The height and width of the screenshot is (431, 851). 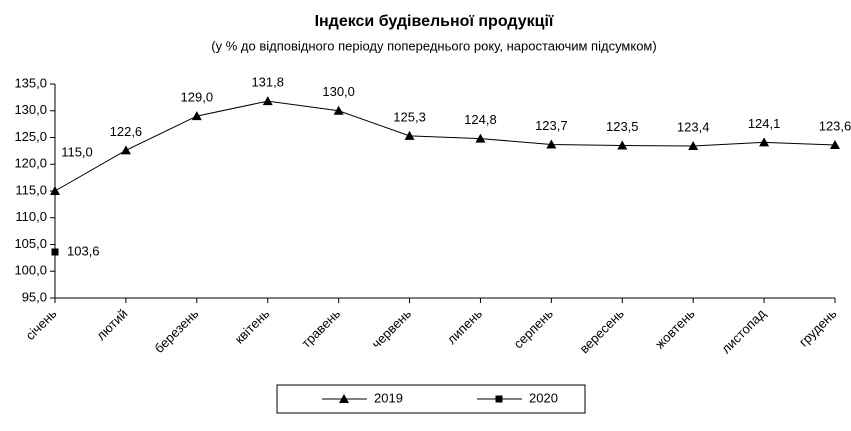 I want to click on y-tick-label: 95,0, so click(x=34, y=296).